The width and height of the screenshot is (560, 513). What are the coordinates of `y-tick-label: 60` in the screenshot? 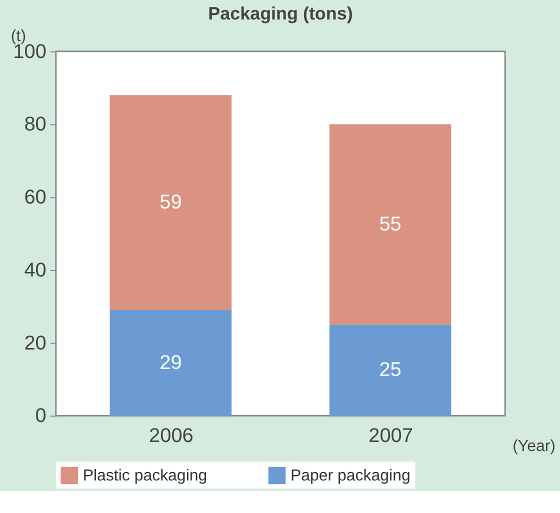 It's located at (35, 197).